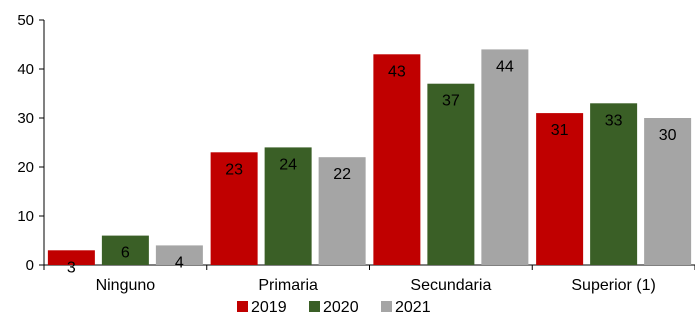 This screenshot has width=695, height=326. Describe the element at coordinates (450, 285) in the screenshot. I see `x-category-label: Secundaria` at that location.